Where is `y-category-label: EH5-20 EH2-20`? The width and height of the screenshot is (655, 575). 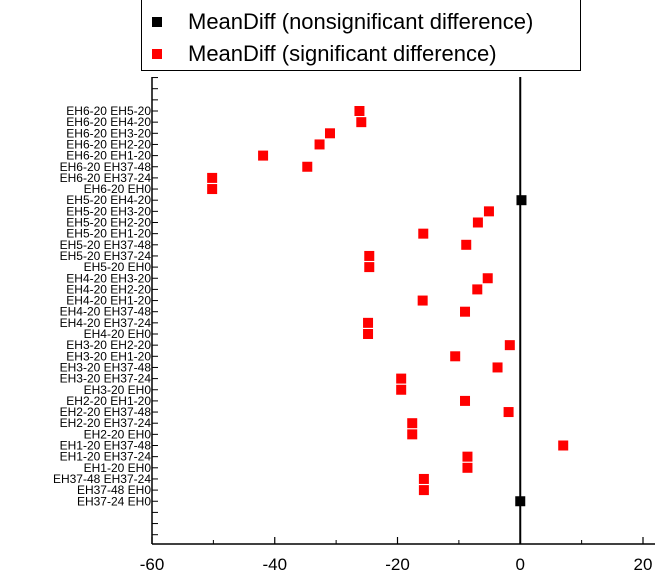
y-category-label: EH5-20 EH2-20 is located at coordinates (108, 223).